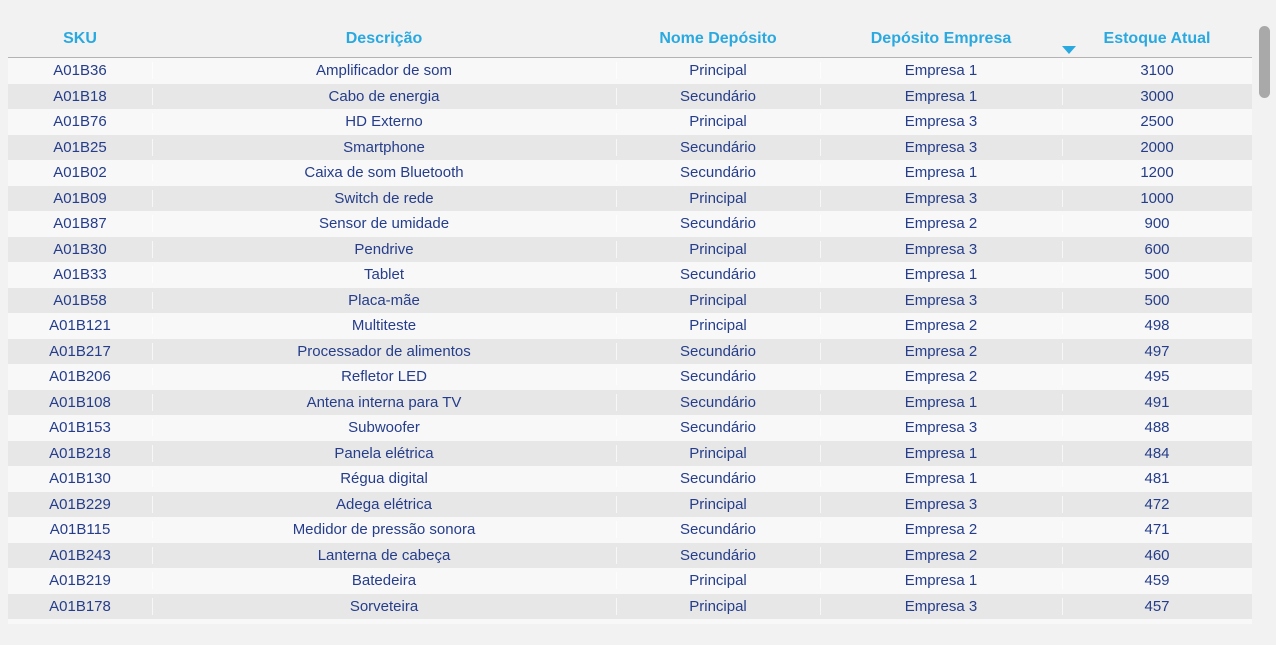 This screenshot has height=645, width=1276. What do you see at coordinates (384, 147) in the screenshot?
I see `cell-descricao: Smartphone` at bounding box center [384, 147].